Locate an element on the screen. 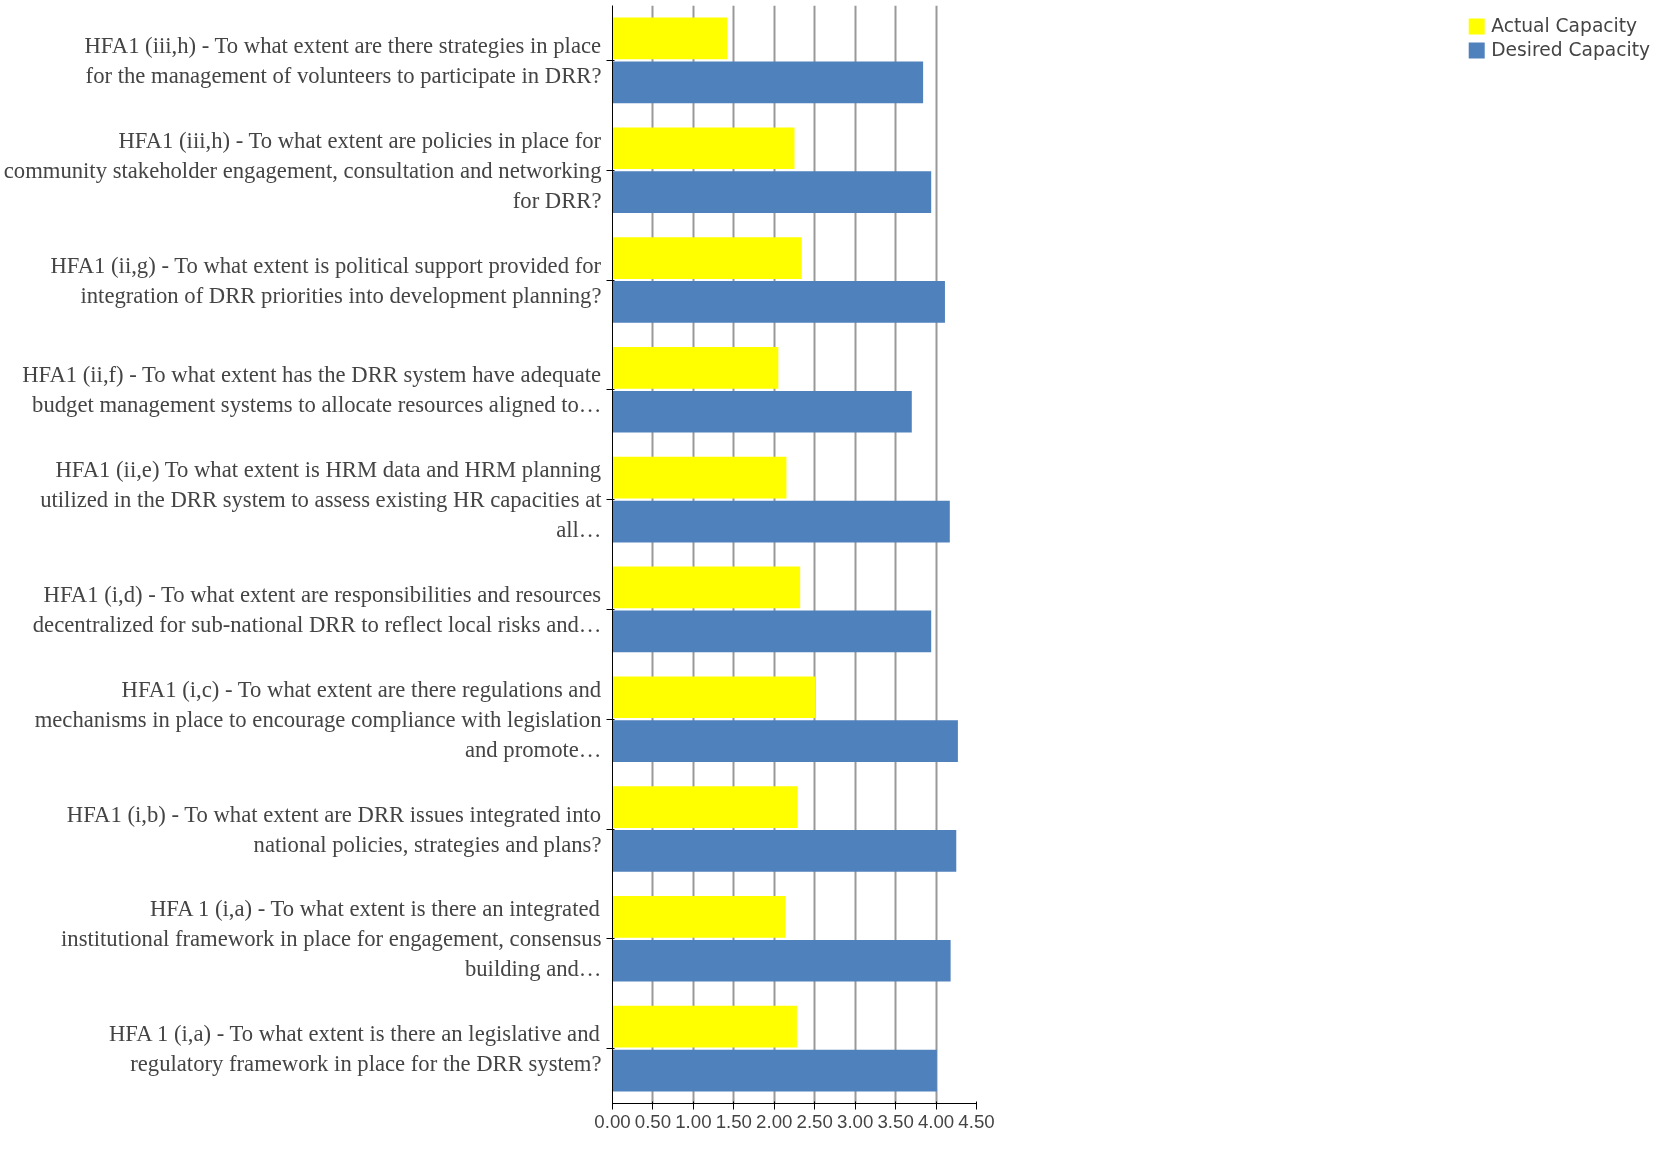 The image size is (1679, 1155). x-tick-label: 1.00 is located at coordinates (693, 1121).